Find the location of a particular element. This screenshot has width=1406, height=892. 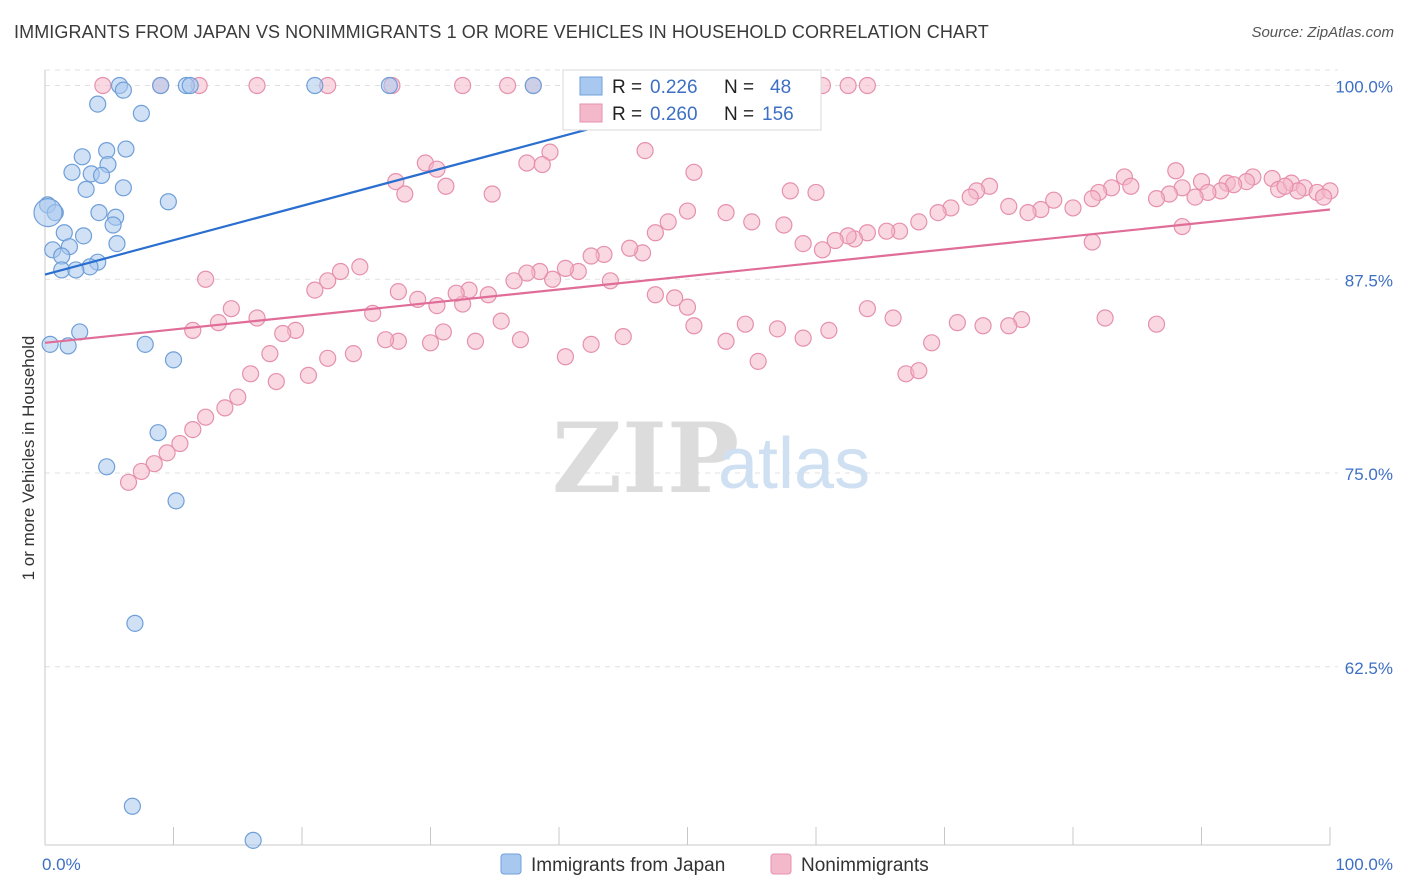

stats-blue-swatch is located at coordinates (591, 86).